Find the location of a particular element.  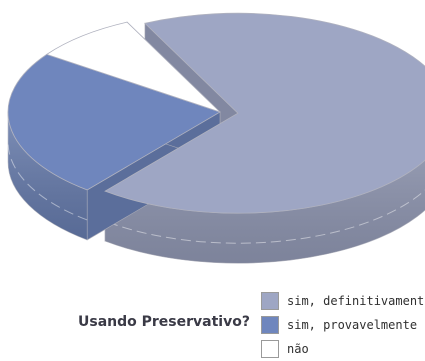

legend-label: sim, definitivamente is located at coordinates (356, 301).